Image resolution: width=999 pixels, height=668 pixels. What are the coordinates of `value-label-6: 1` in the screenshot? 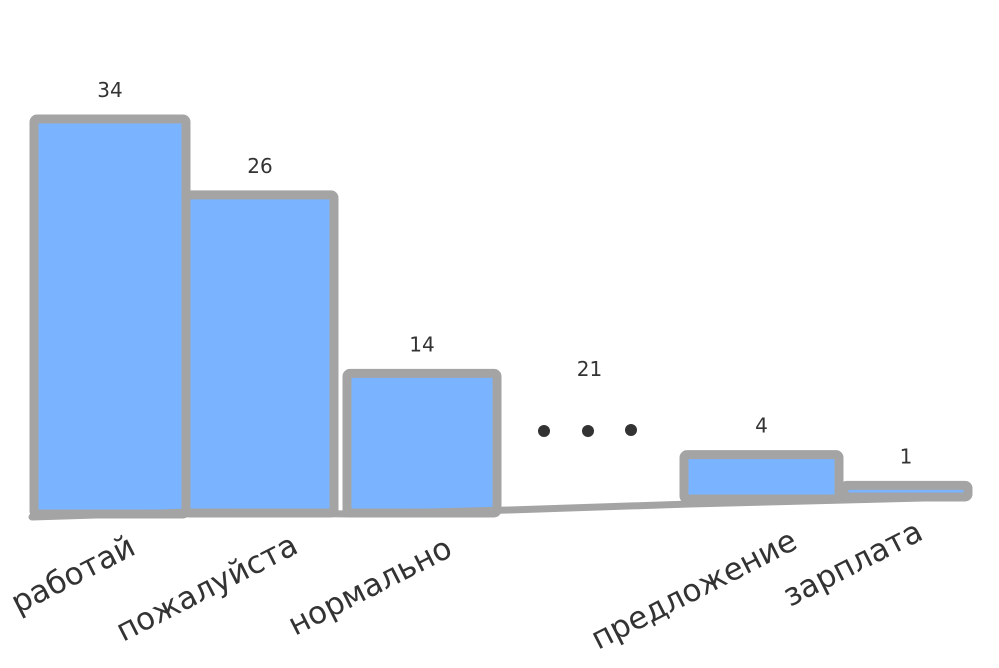 It's located at (906, 456).